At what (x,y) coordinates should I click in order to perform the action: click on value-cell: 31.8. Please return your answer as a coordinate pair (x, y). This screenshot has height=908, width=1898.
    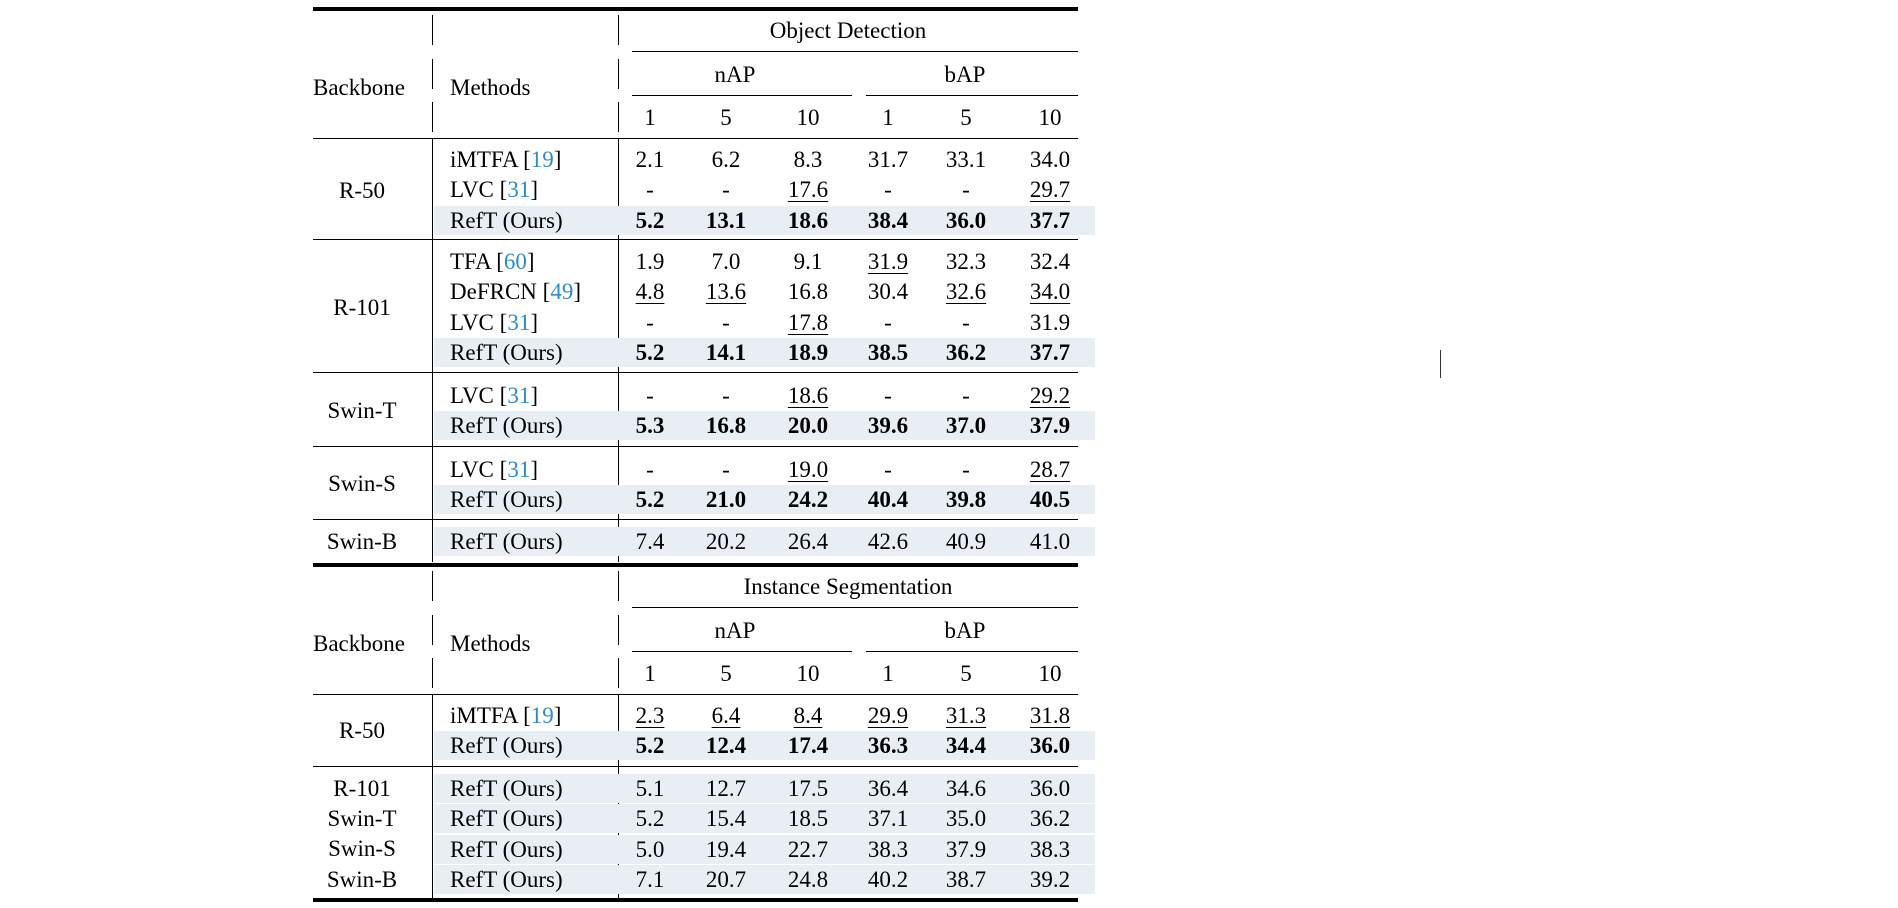
    Looking at the image, I should click on (1050, 715).